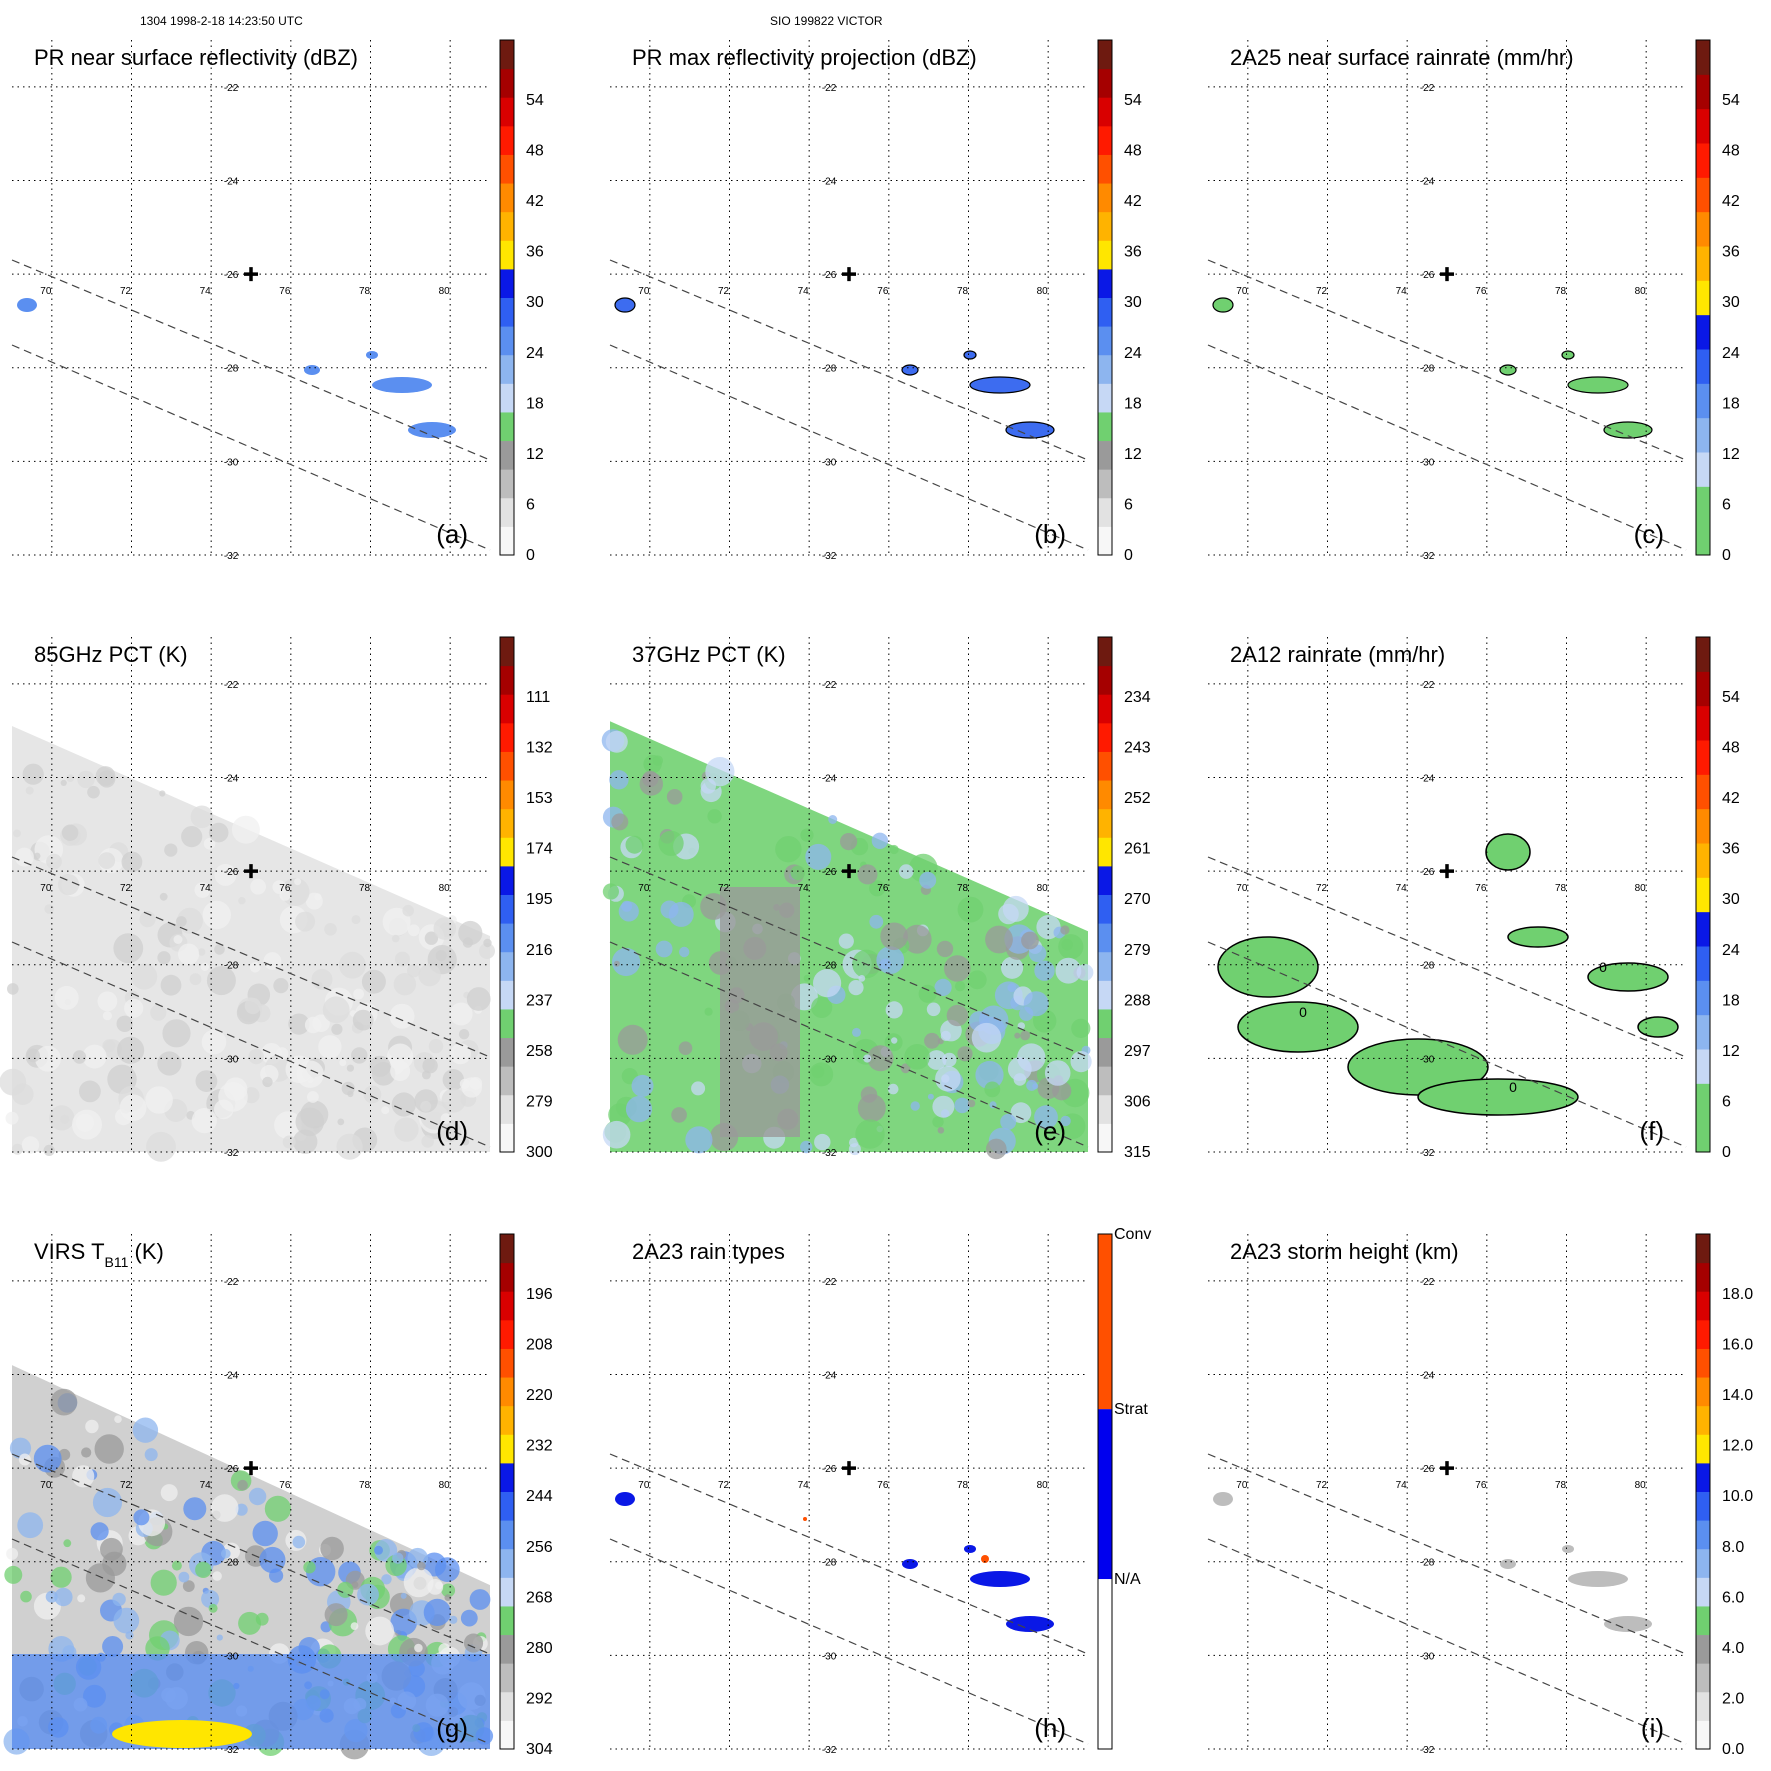 This screenshot has height=1771, width=1771. Describe the element at coordinates (539, 1000) in the screenshot. I see `colorbar-tick-label: 237` at that location.